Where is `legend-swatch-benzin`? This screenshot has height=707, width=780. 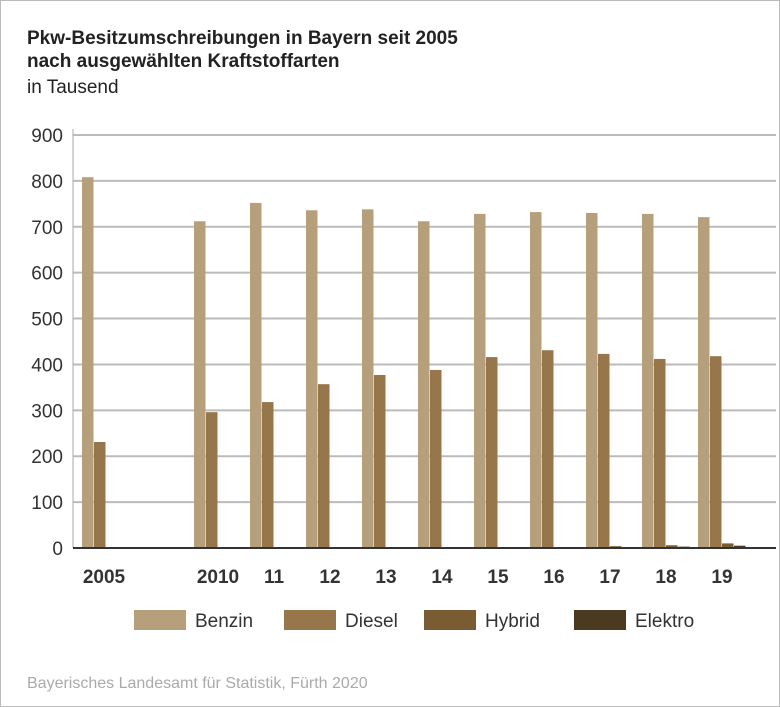
legend-swatch-benzin is located at coordinates (160, 620).